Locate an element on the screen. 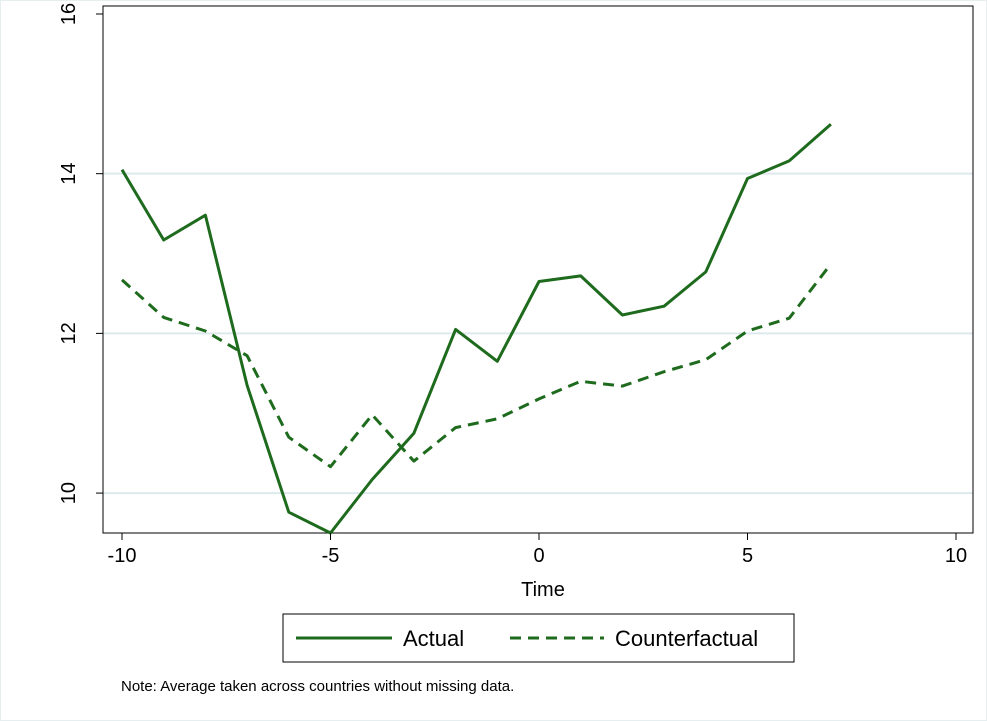 The height and width of the screenshot is (721, 987). x-tick-label-10: 10 is located at coordinates (956, 556).